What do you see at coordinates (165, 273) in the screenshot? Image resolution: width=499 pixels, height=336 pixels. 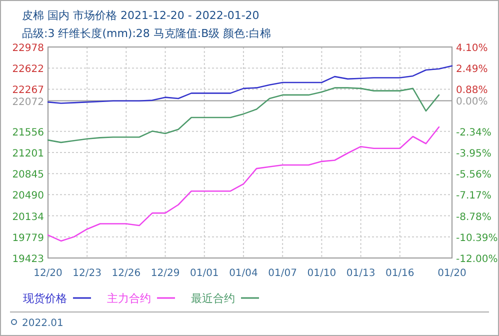 I see `x-tick-label: 12/29` at bounding box center [165, 273].